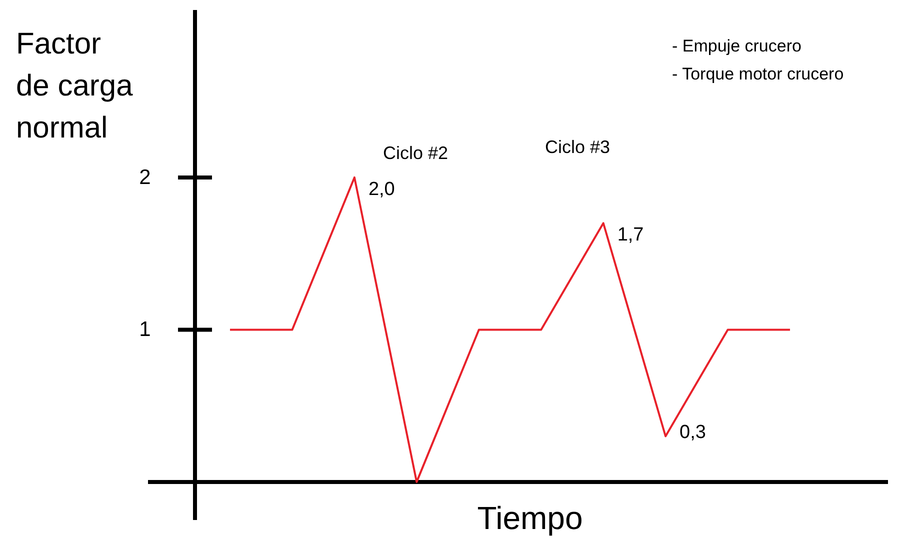 Image resolution: width=920 pixels, height=538 pixels. What do you see at coordinates (577, 147) in the screenshot?
I see `annotation: Ciclo #3` at bounding box center [577, 147].